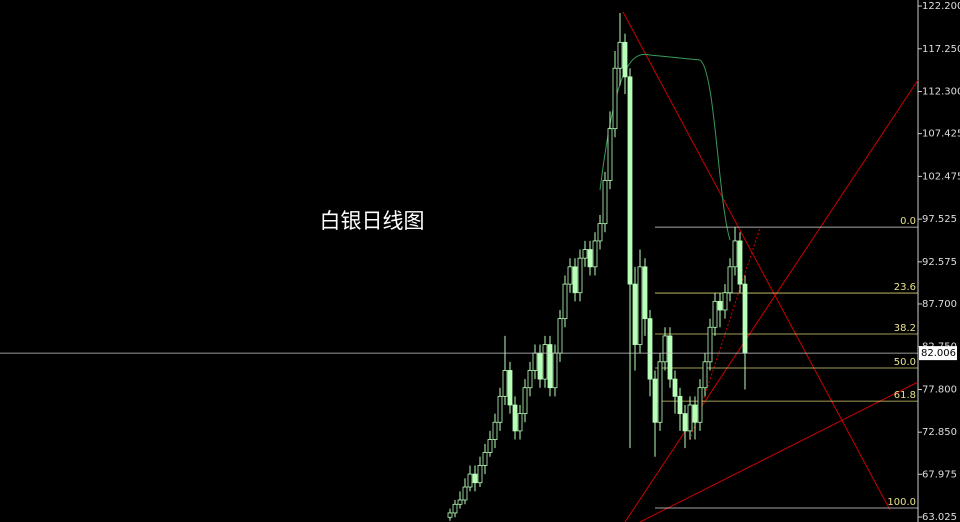  I want to click on current-price-box, so click(938, 353).